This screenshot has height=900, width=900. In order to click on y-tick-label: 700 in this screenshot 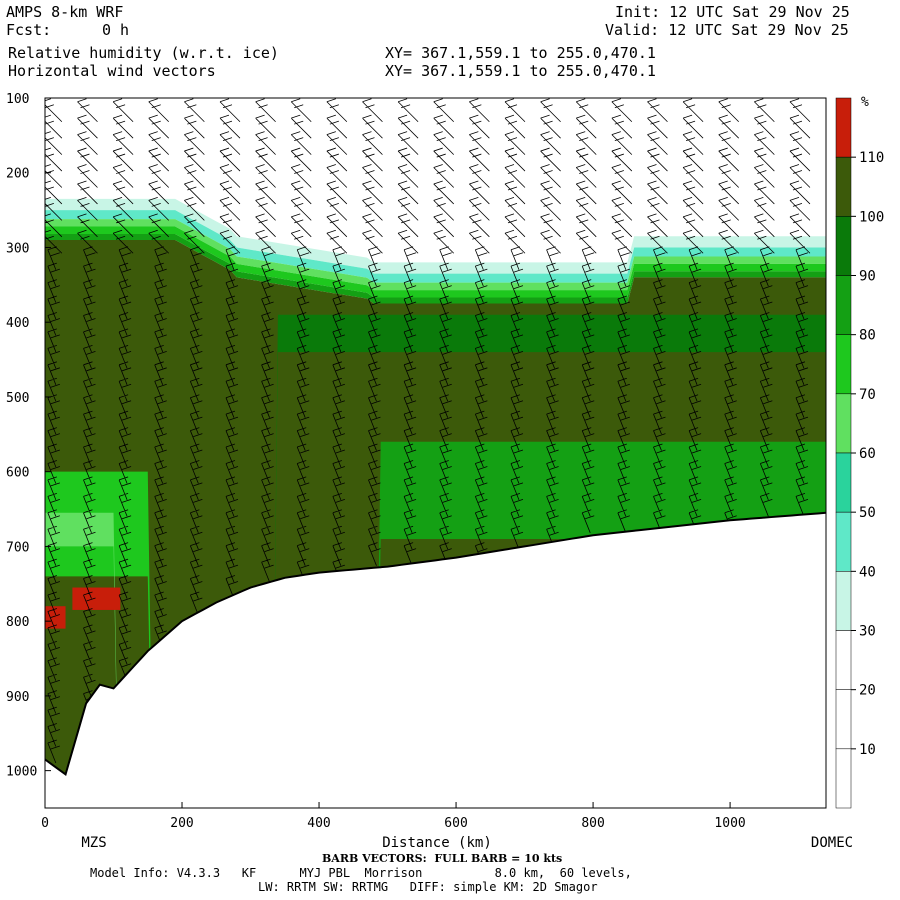, I will do `click(17, 547)`.